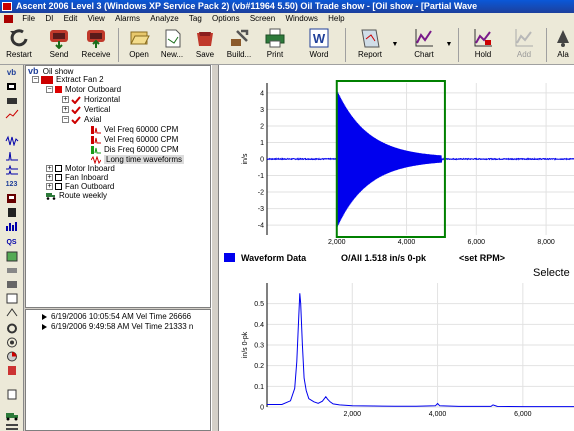 The width and height of the screenshot is (574, 431). What do you see at coordinates (91, 99) in the screenshot?
I see `tree-node-horizontal: + Horizontal` at bounding box center [91, 99].